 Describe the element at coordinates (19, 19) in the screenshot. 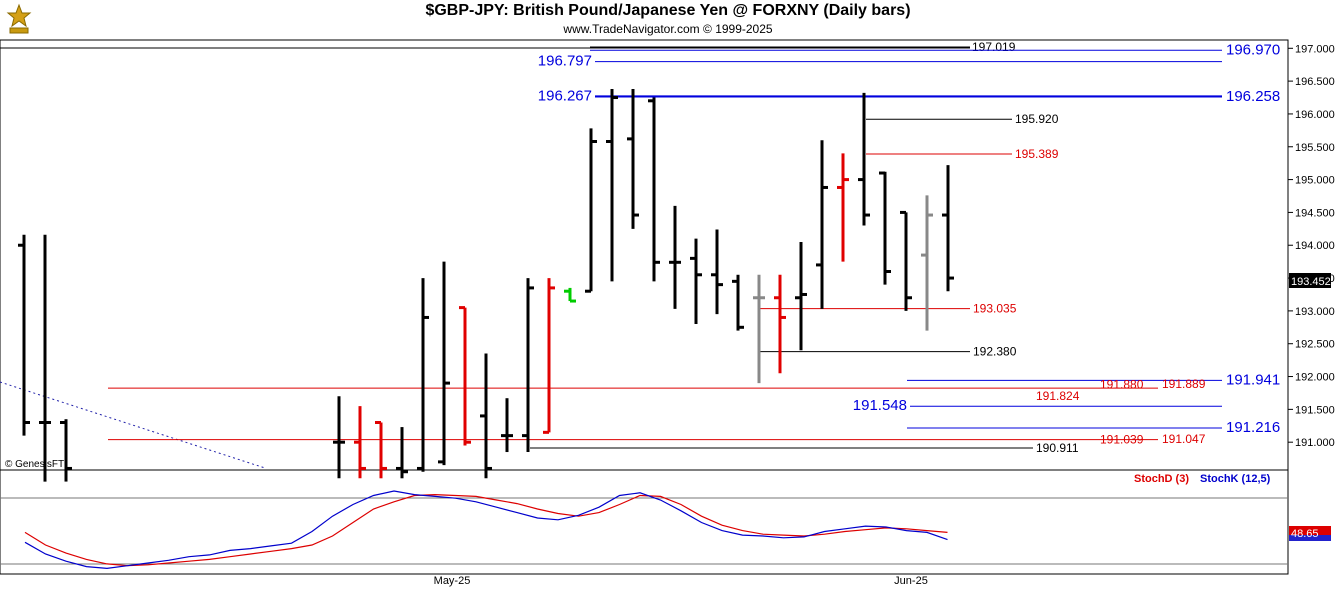

I see `gold-trophy-logo-icon` at that location.